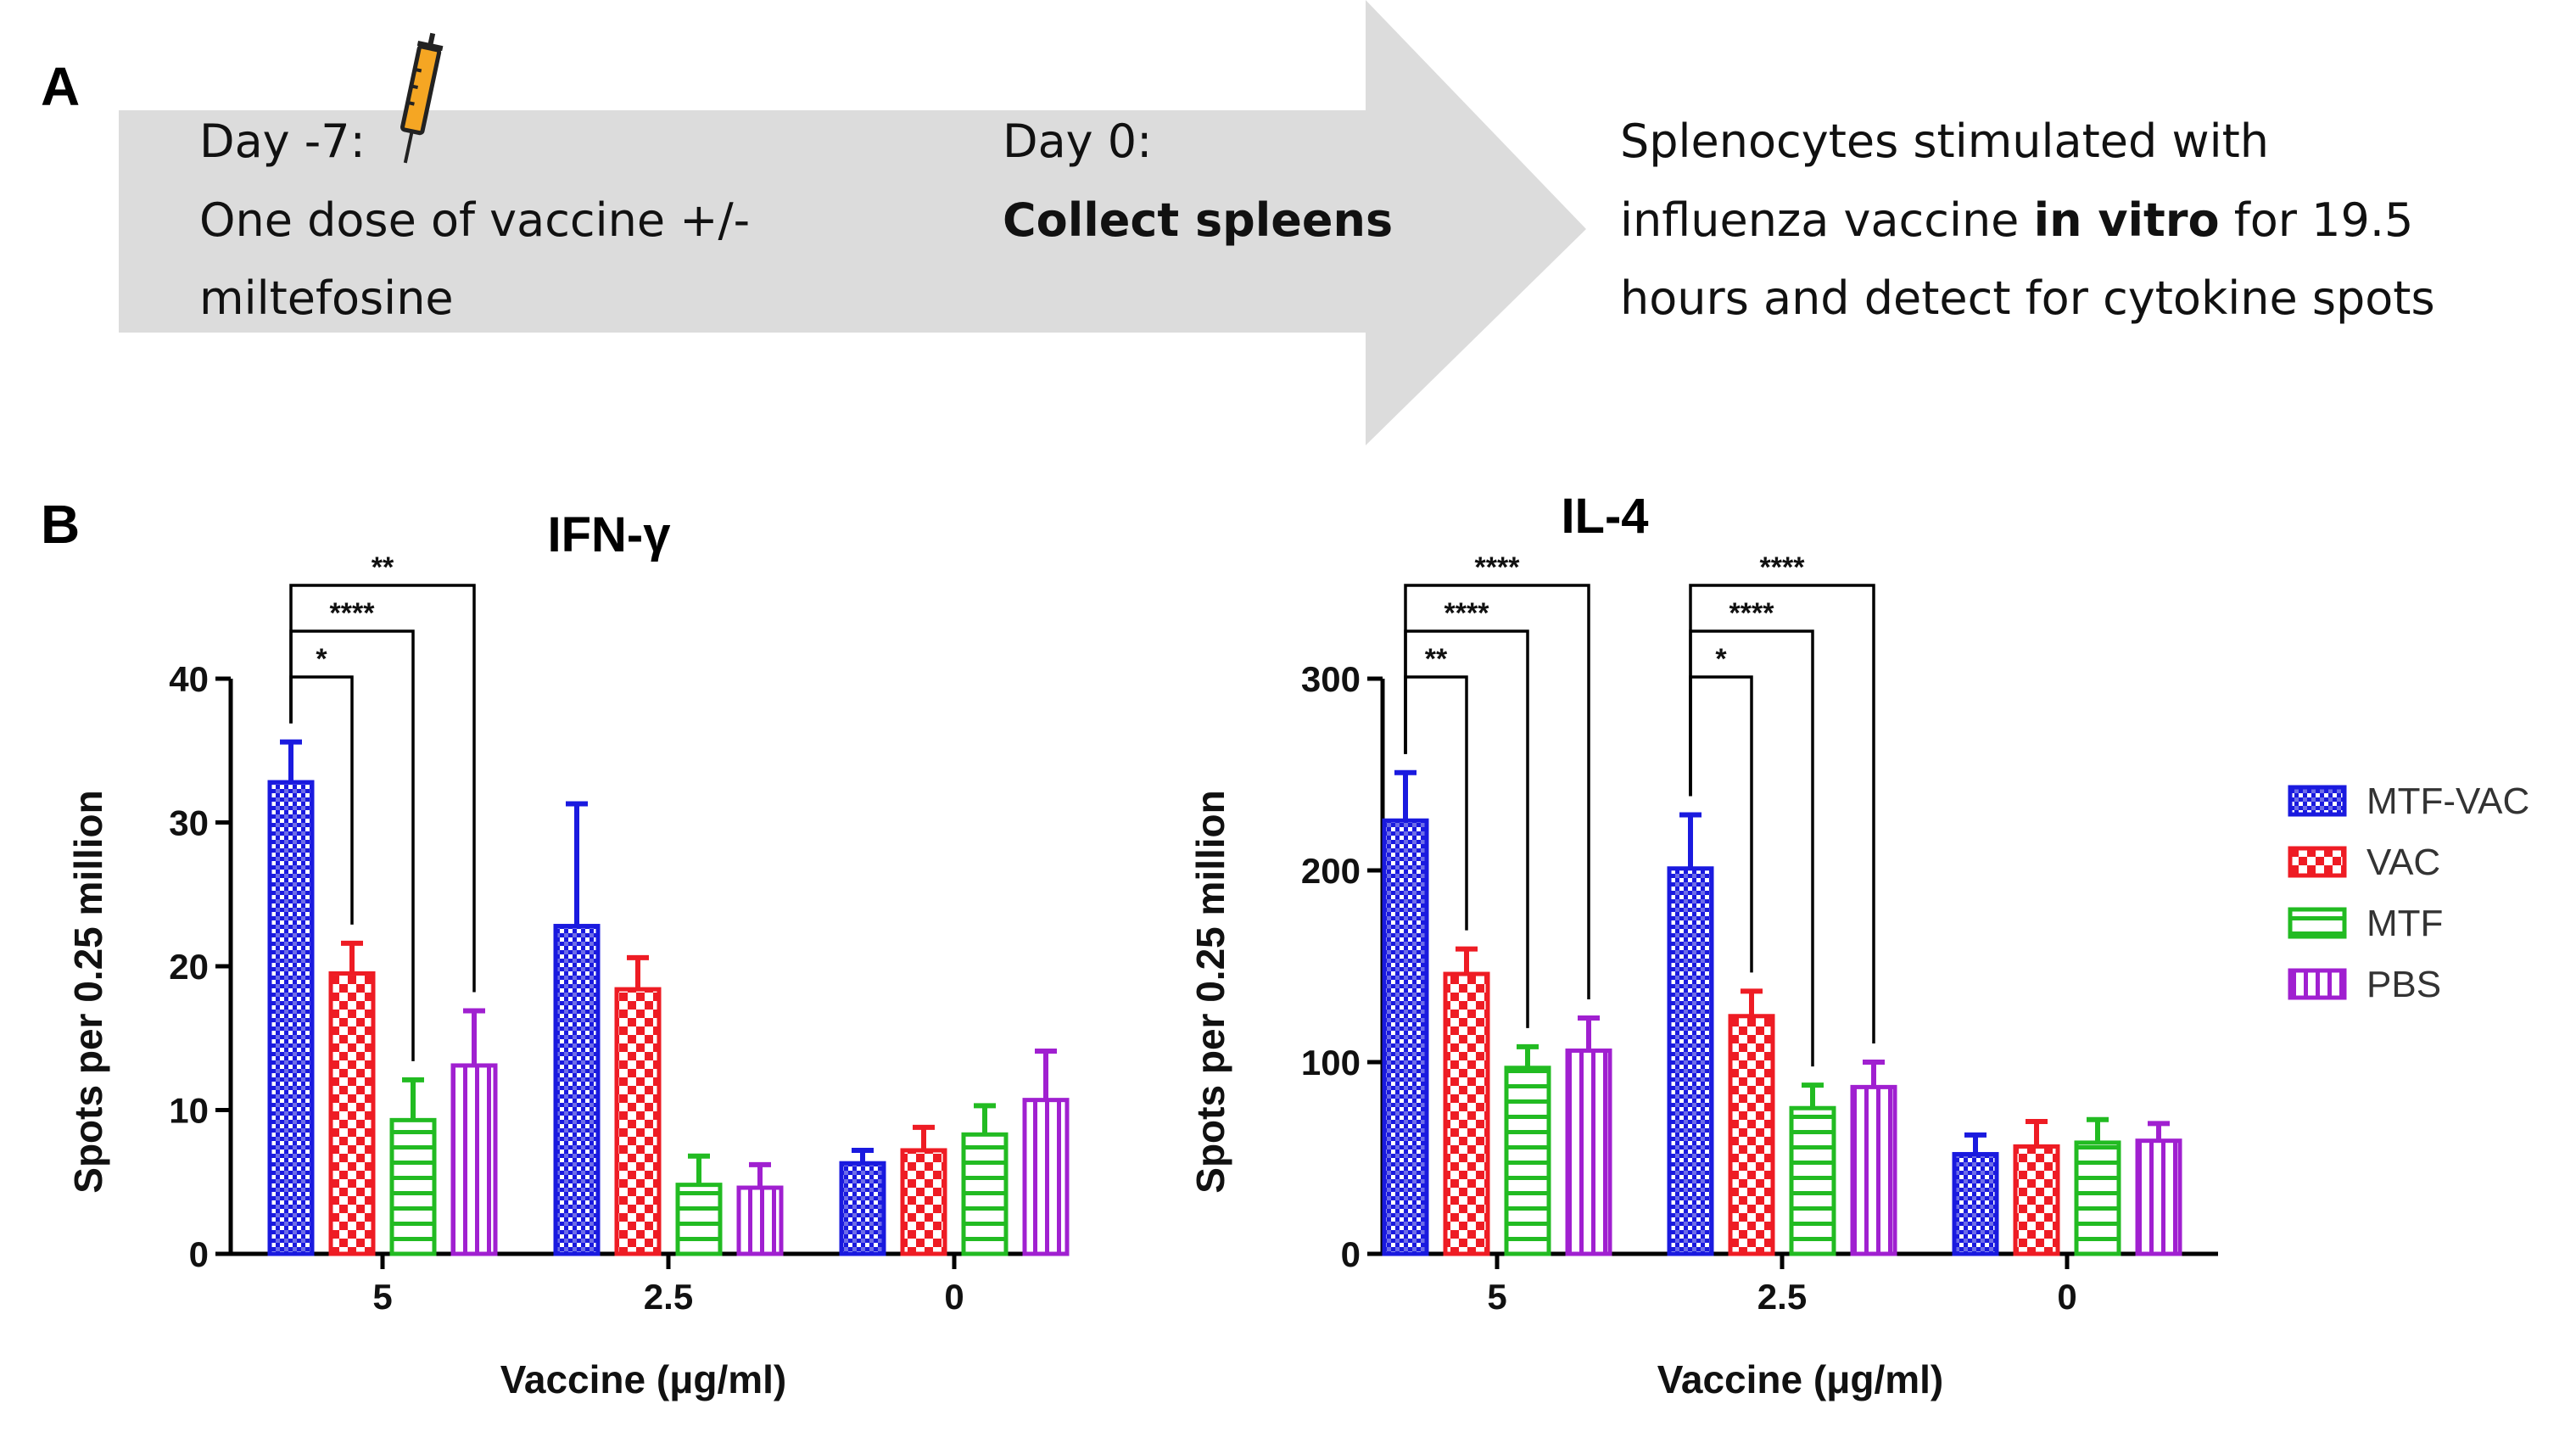 The width and height of the screenshot is (2576, 1432). Describe the element at coordinates (1827, 220) in the screenshot. I see `step3-line2-a: influenza vaccine` at that location.